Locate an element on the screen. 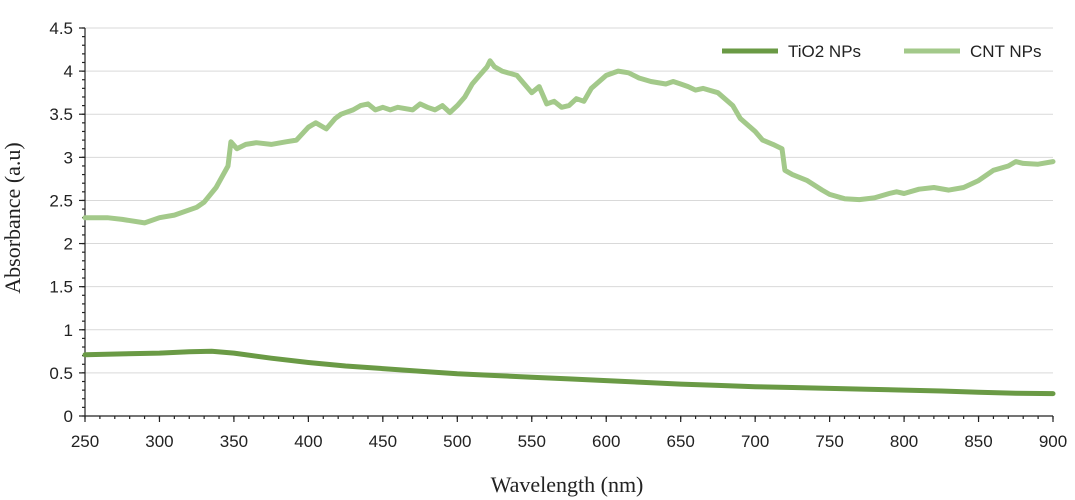 The height and width of the screenshot is (500, 1075). x-tick-label: 800 is located at coordinates (904, 441).